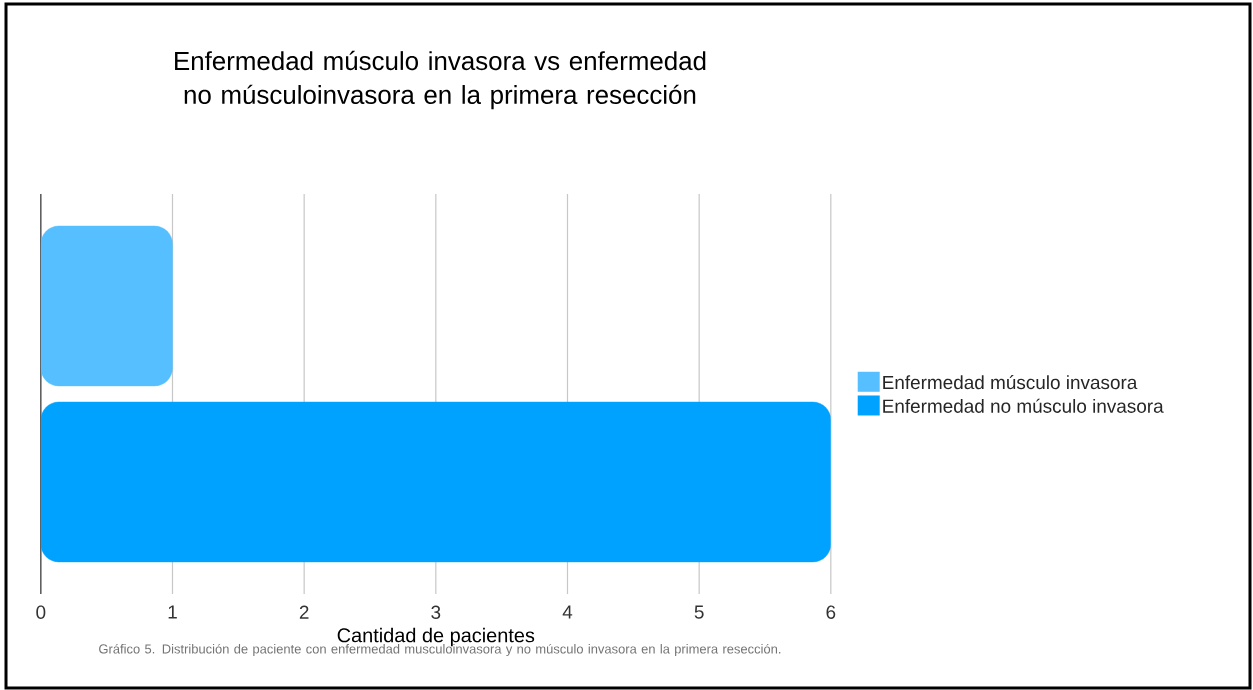  I want to click on x-tick-label: 5, so click(699, 612).